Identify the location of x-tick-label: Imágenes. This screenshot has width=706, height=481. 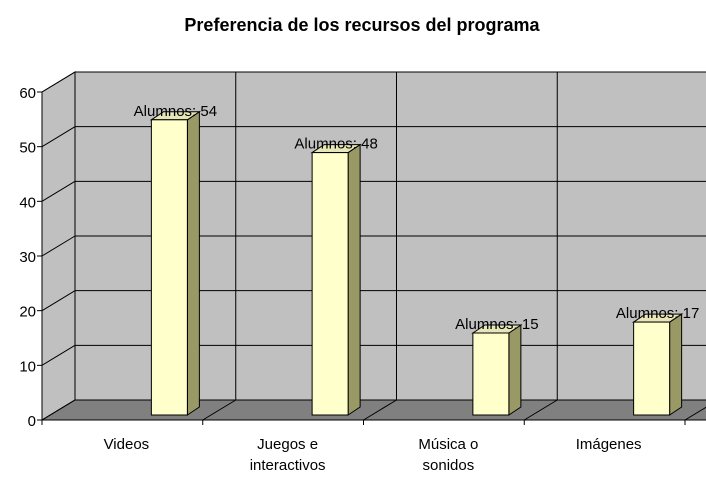
(608, 444).